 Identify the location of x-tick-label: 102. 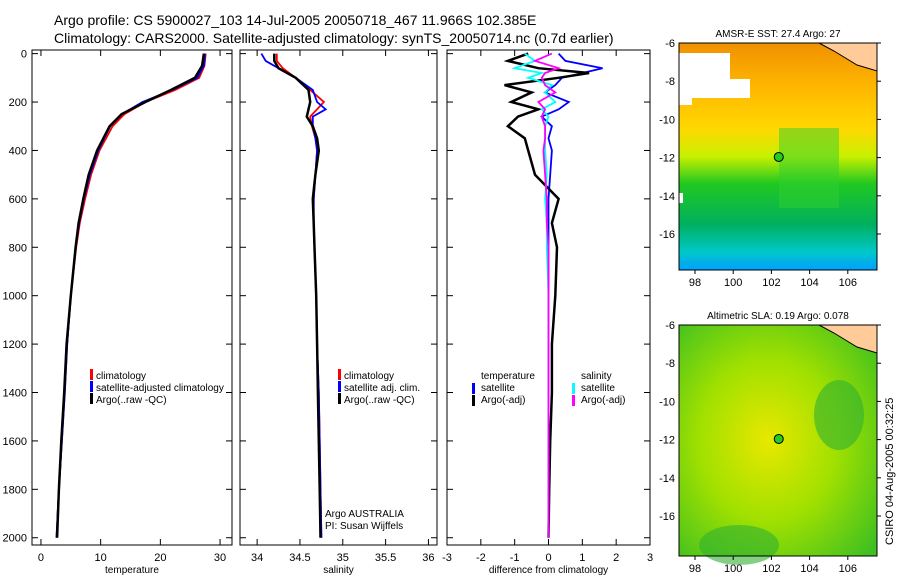
(771, 569).